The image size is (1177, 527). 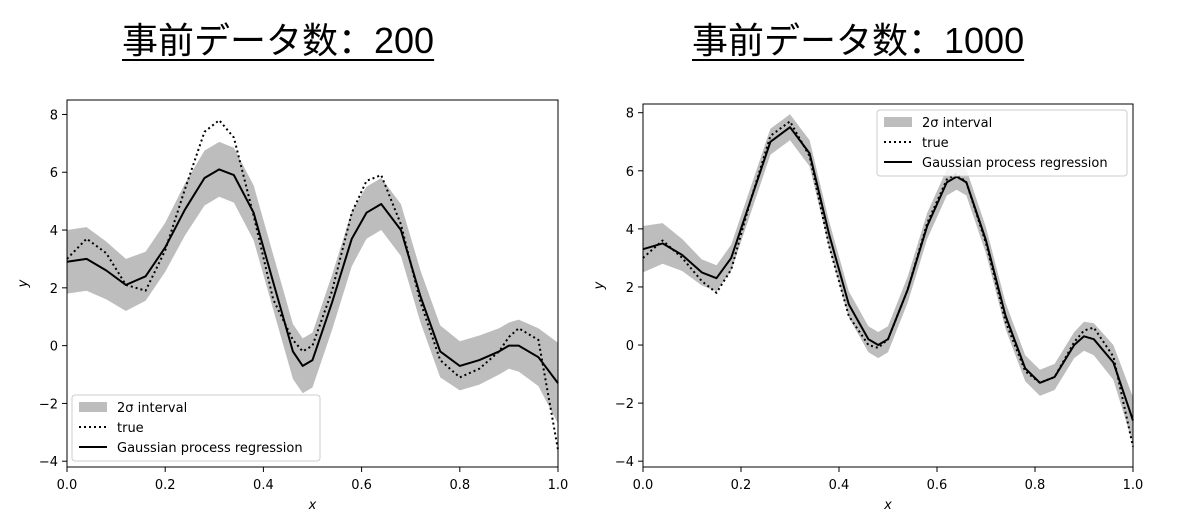 I want to click on heading-left-count: 200, so click(x=404, y=40).